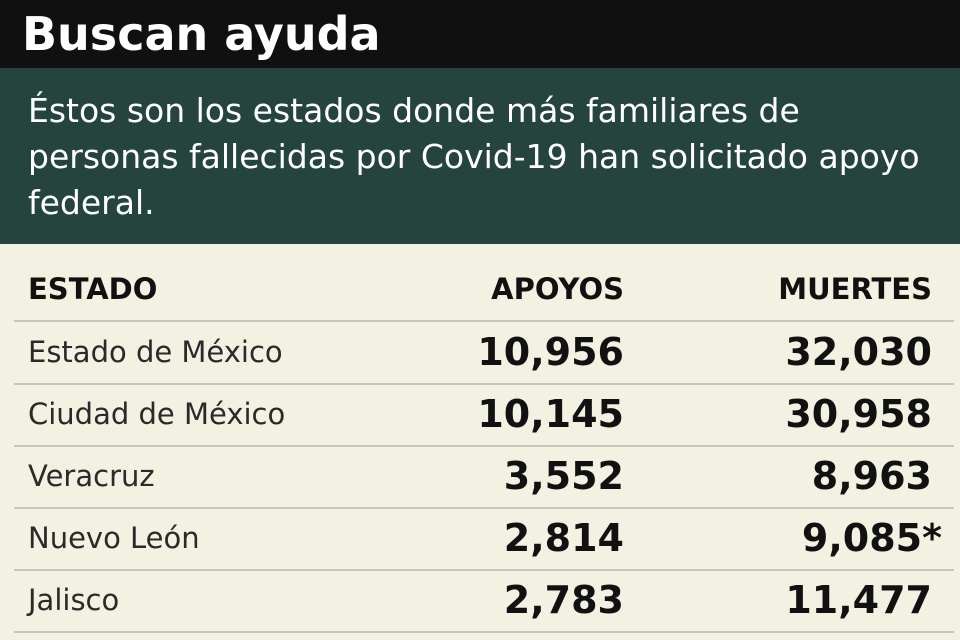  What do you see at coordinates (550, 352) in the screenshot?
I see `apoyos-value: 10,956` at bounding box center [550, 352].